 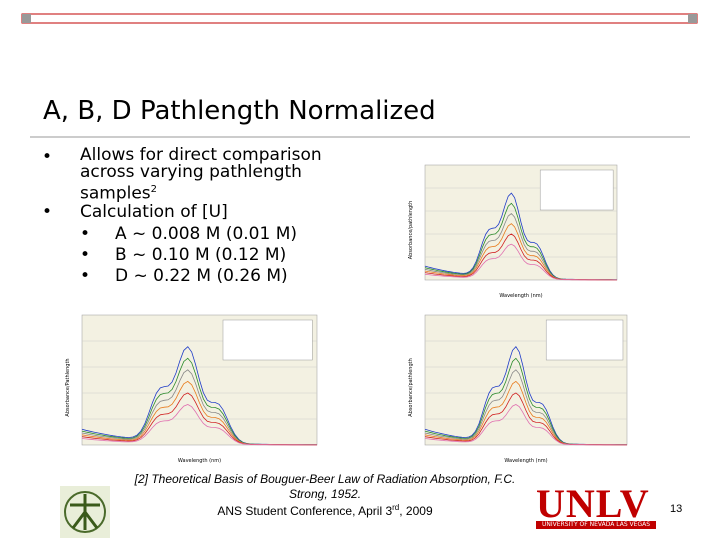 What do you see at coordinates (676, 509) in the screenshot?
I see `page-number: 13` at bounding box center [676, 509].